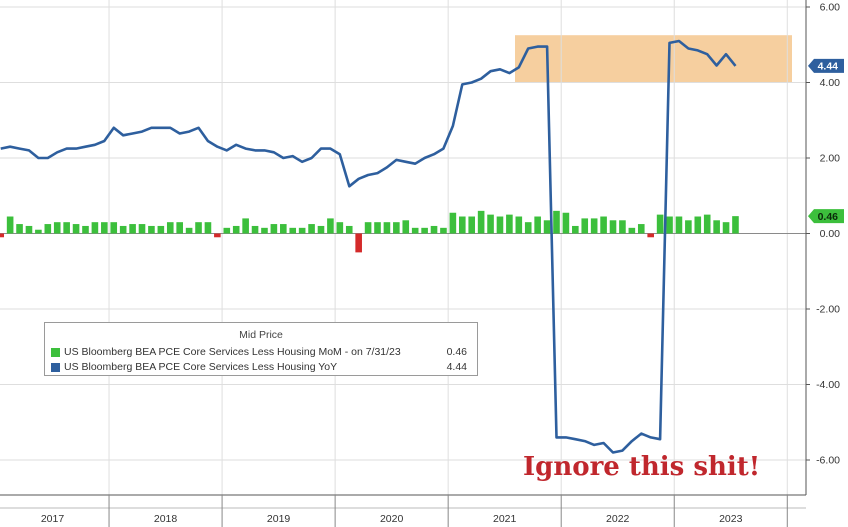 This screenshot has height=527, width=848. I want to click on x-tick-label: 2018, so click(166, 519).